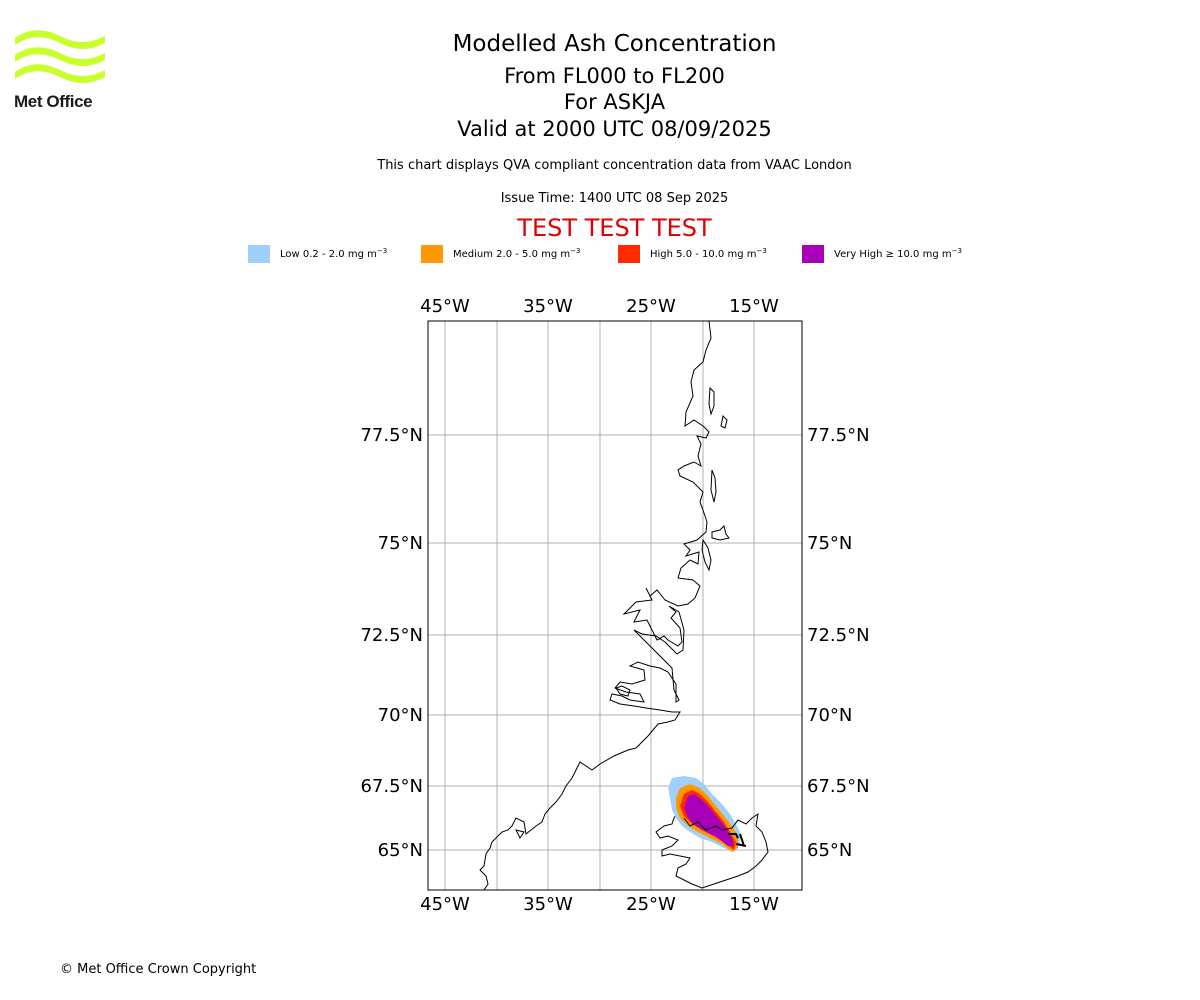  I want to click on volcano-name: For ASKJA, so click(614, 102).